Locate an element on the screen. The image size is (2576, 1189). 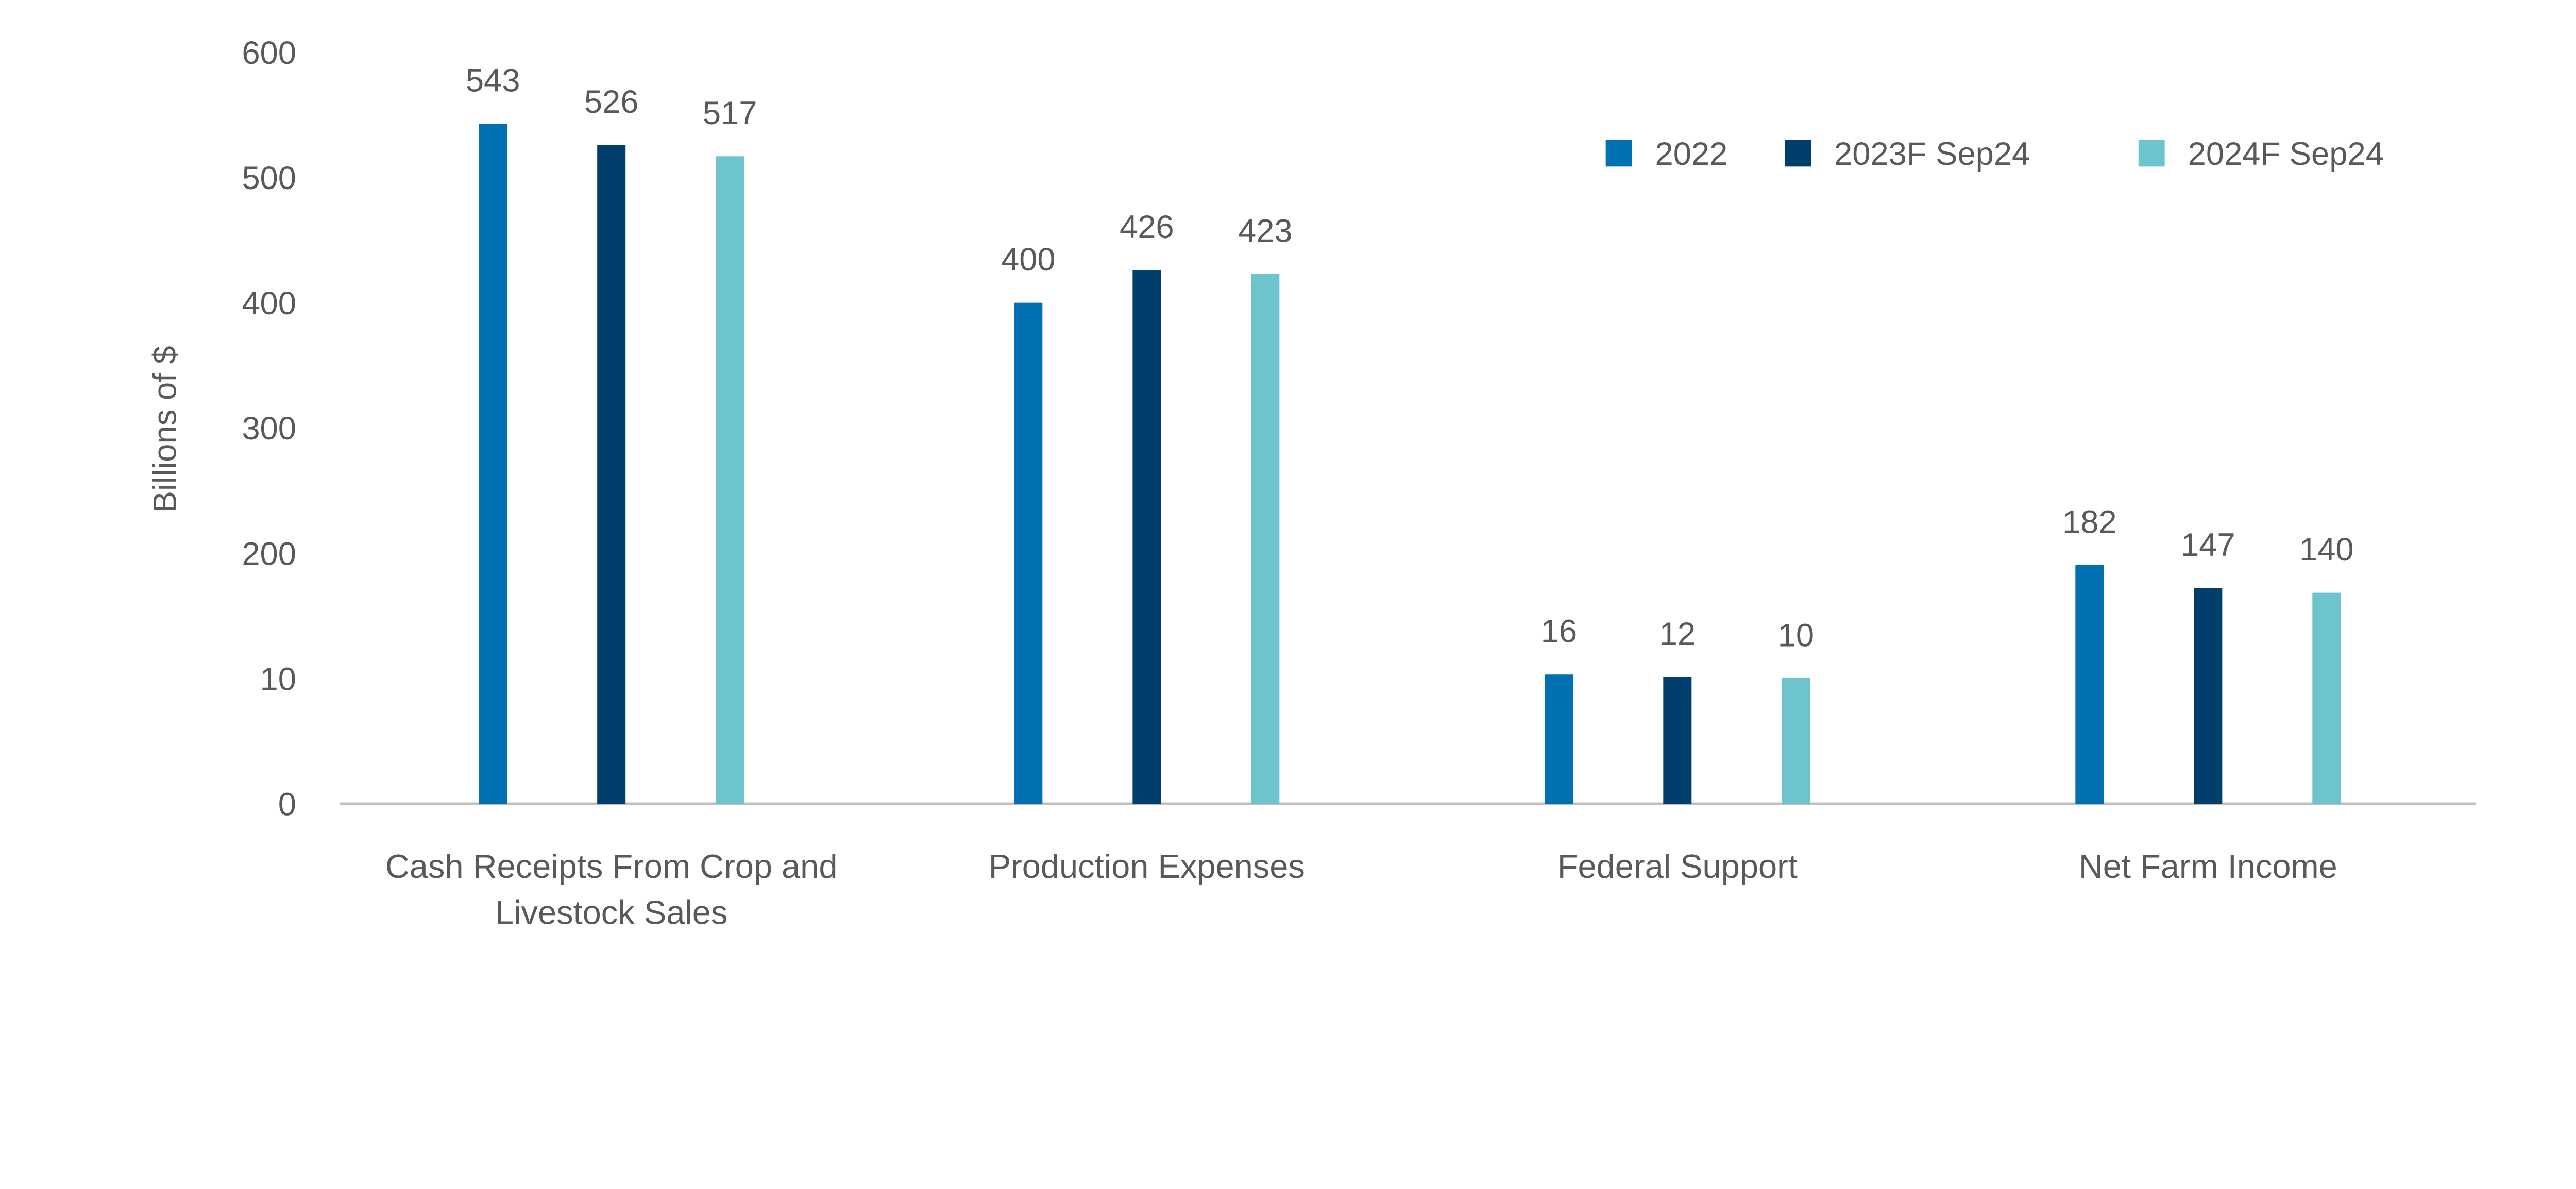
y-axis-ticks: 0 10 200 300 400 500 600 is located at coordinates (269, 428).